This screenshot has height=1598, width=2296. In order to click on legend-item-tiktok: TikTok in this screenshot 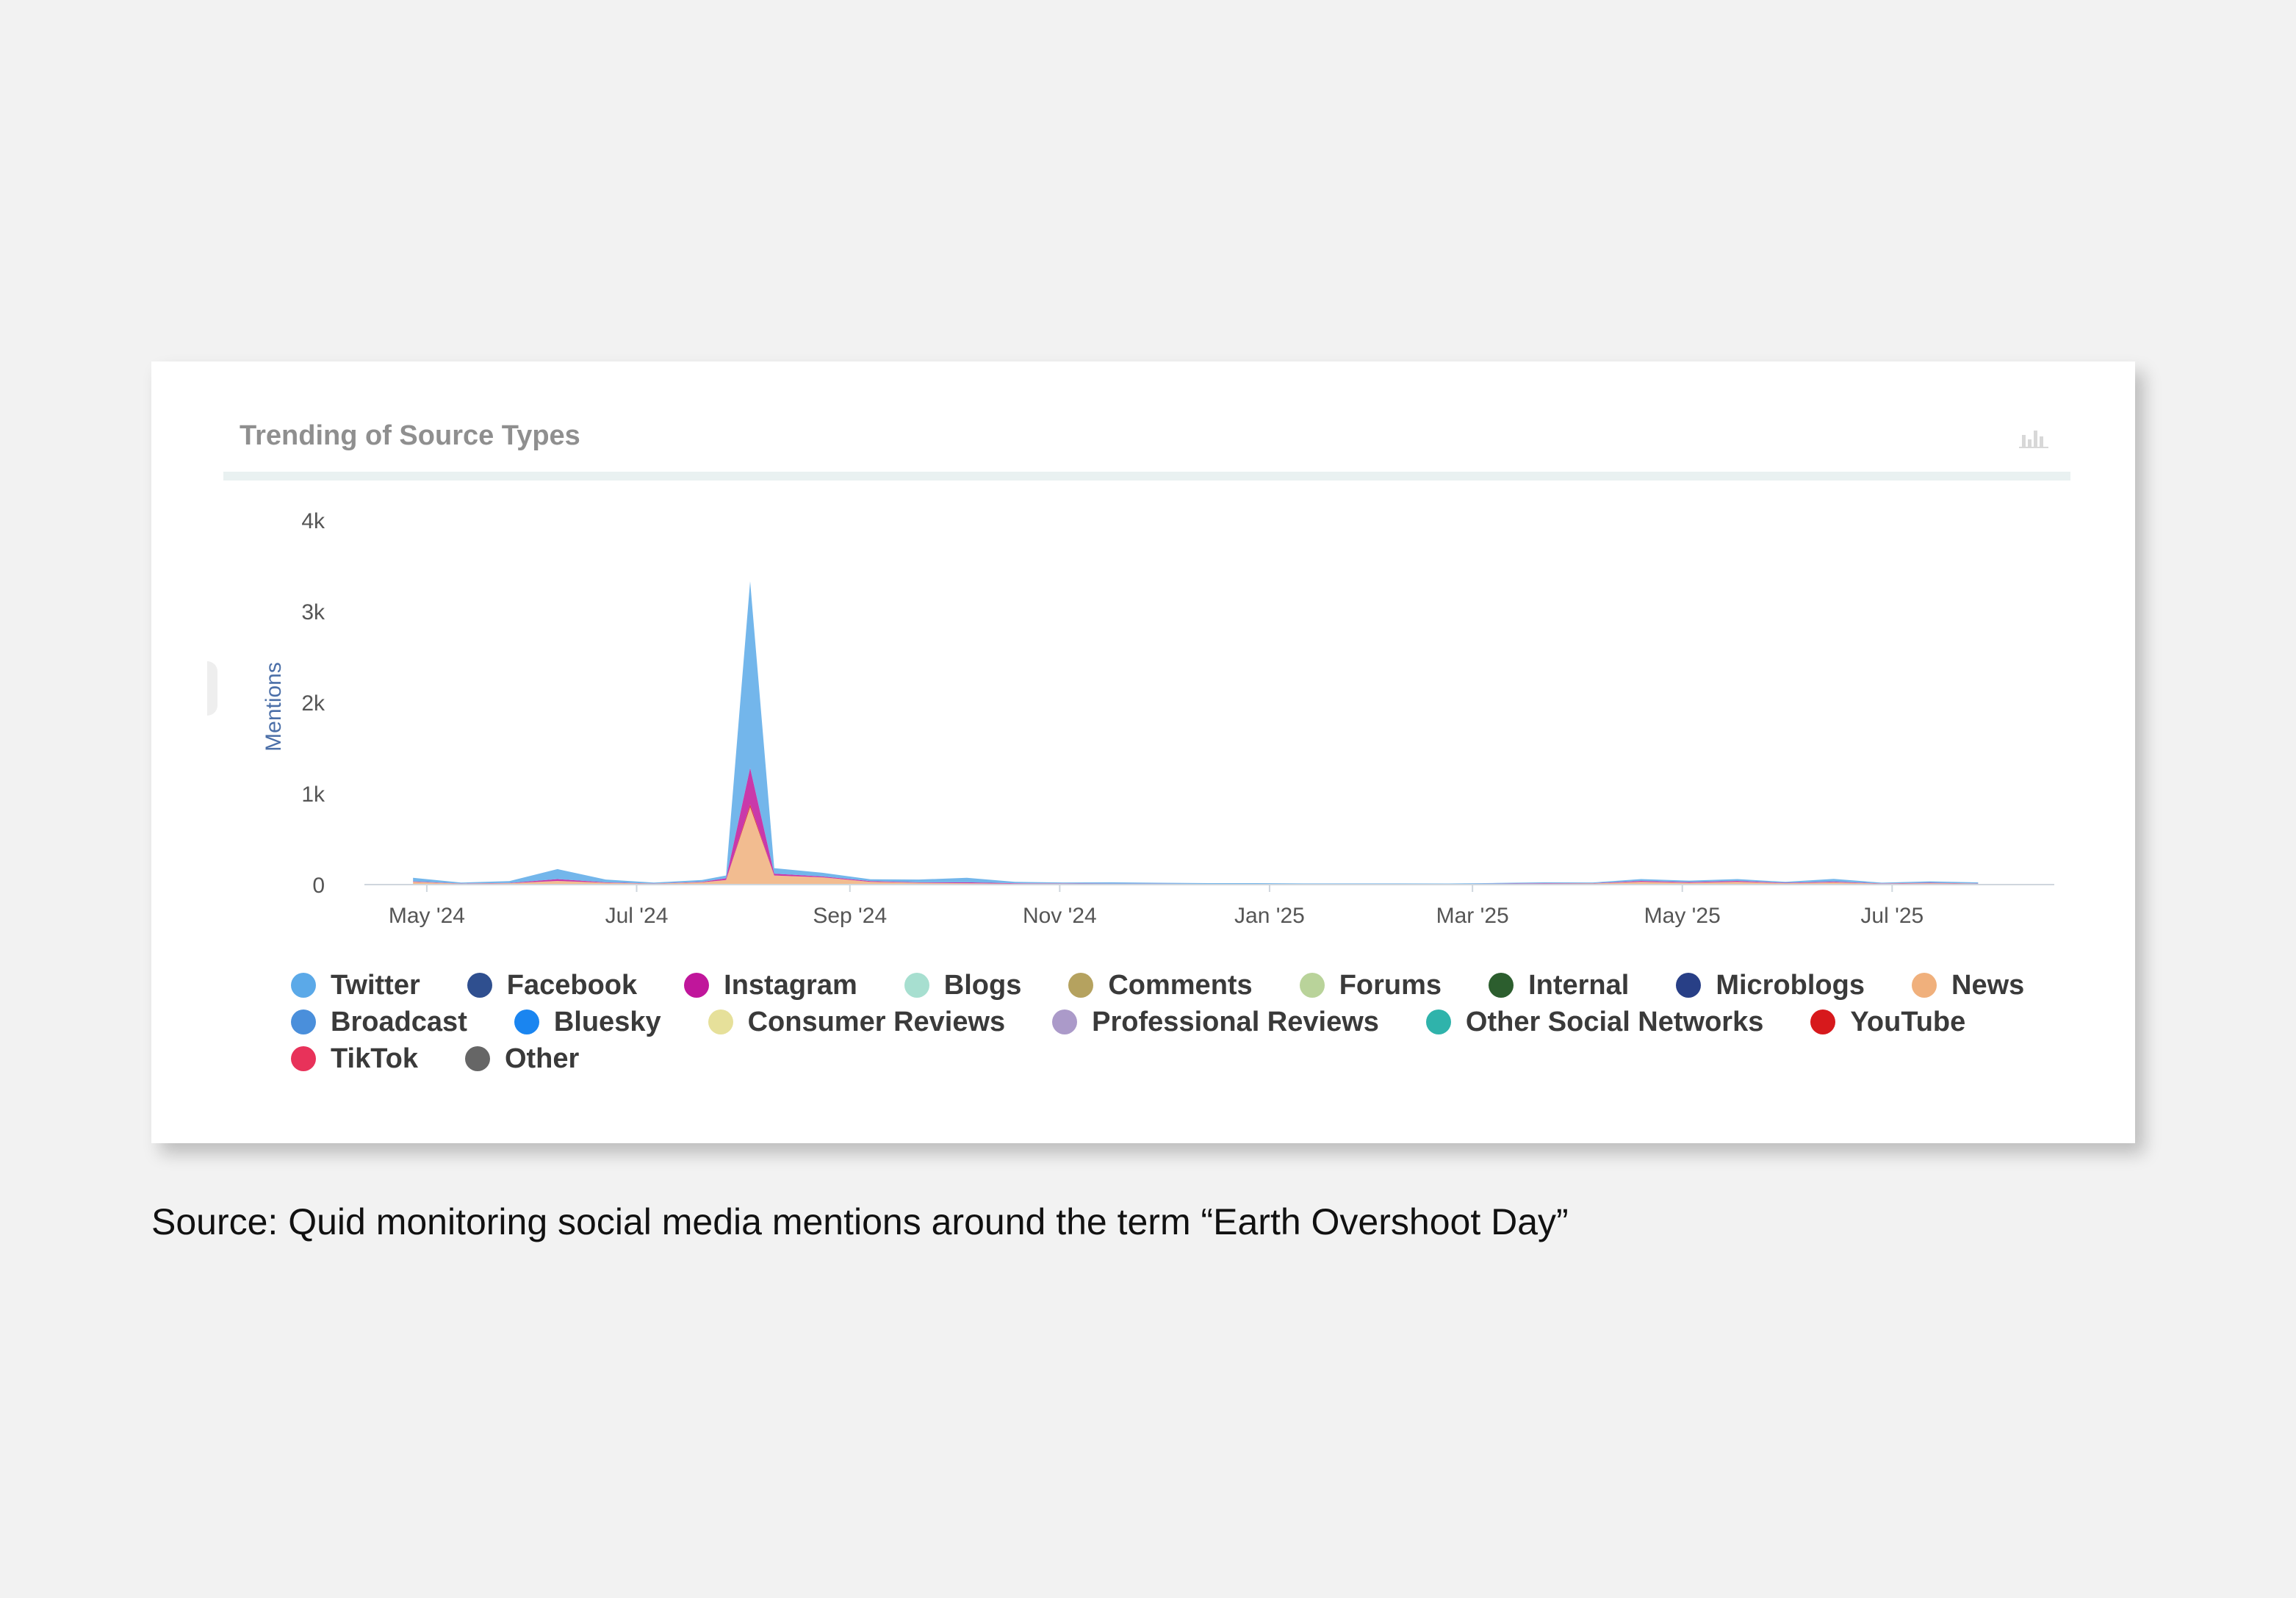, I will do `click(354, 1058)`.